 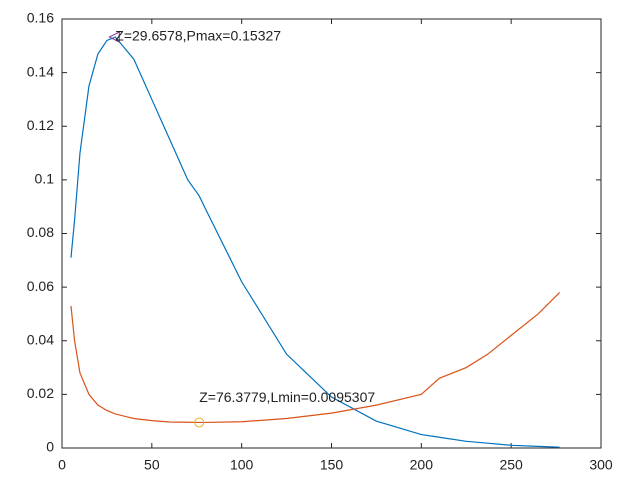 What do you see at coordinates (40, 286) in the screenshot?
I see `y-tick-label: 0.06` at bounding box center [40, 286].